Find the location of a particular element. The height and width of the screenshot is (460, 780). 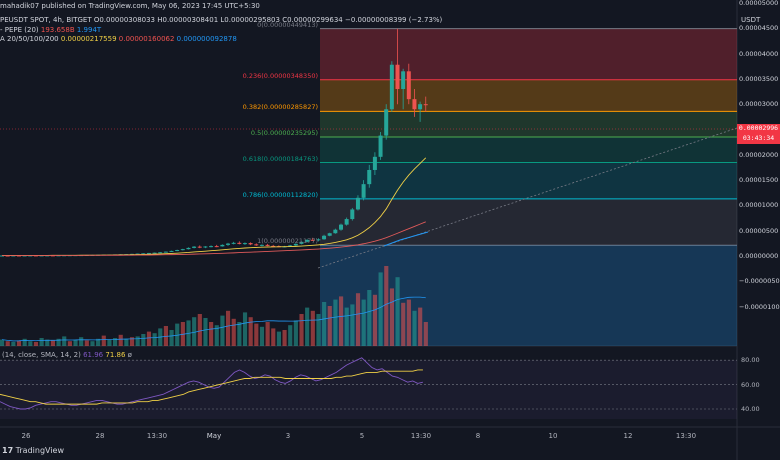

fib-label: 0(0.00000449413) is located at coordinates (287, 24).